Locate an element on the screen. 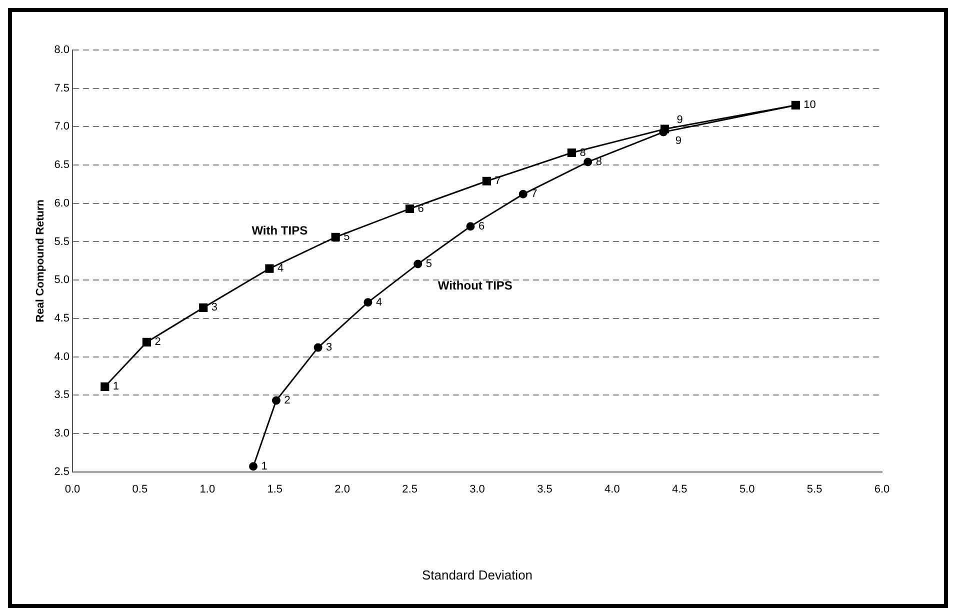 This screenshot has width=956, height=610. y-tick-label: 7.0 is located at coordinates (62, 126).